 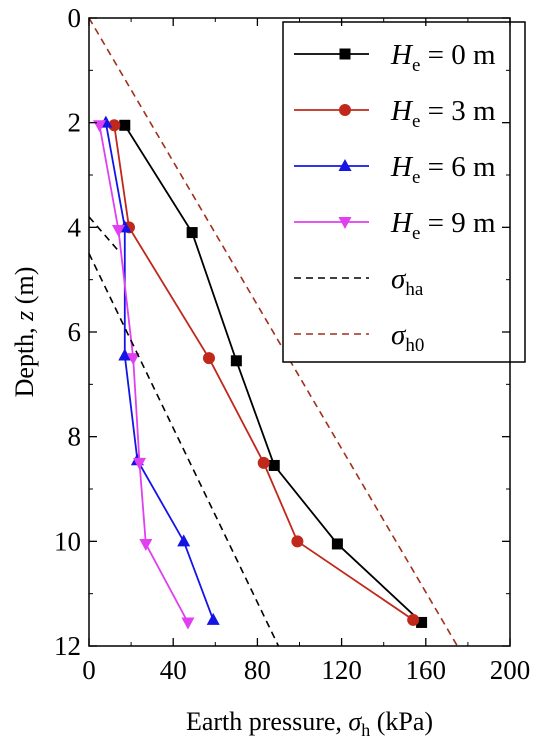 What do you see at coordinates (75, 227) in the screenshot?
I see `y-tick-label-2: 4` at bounding box center [75, 227].